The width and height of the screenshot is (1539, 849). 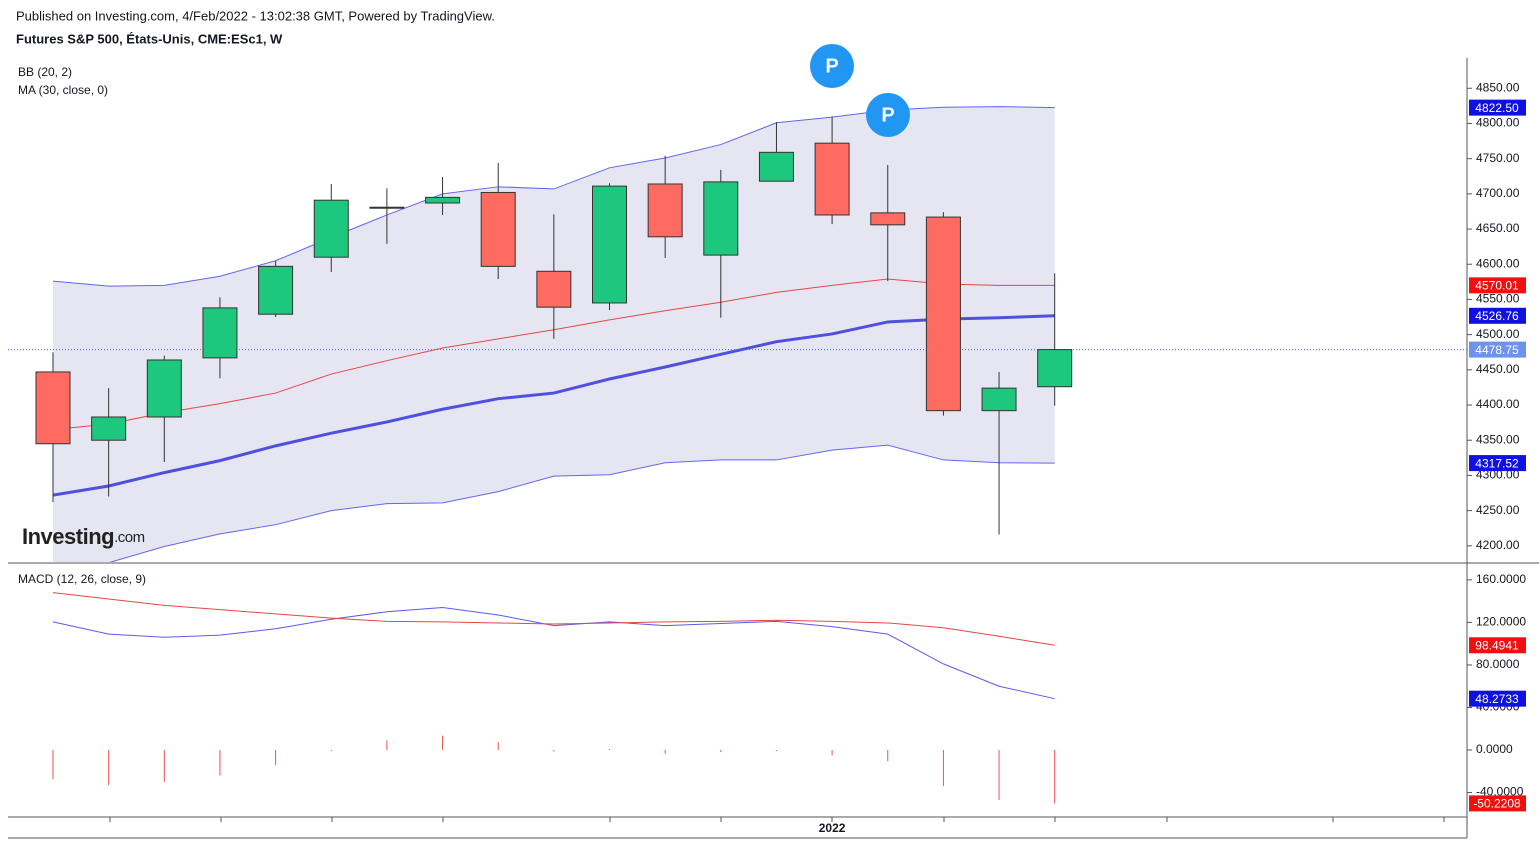 I want to click on y-tick-label: 4550.00, so click(x=1498, y=299).